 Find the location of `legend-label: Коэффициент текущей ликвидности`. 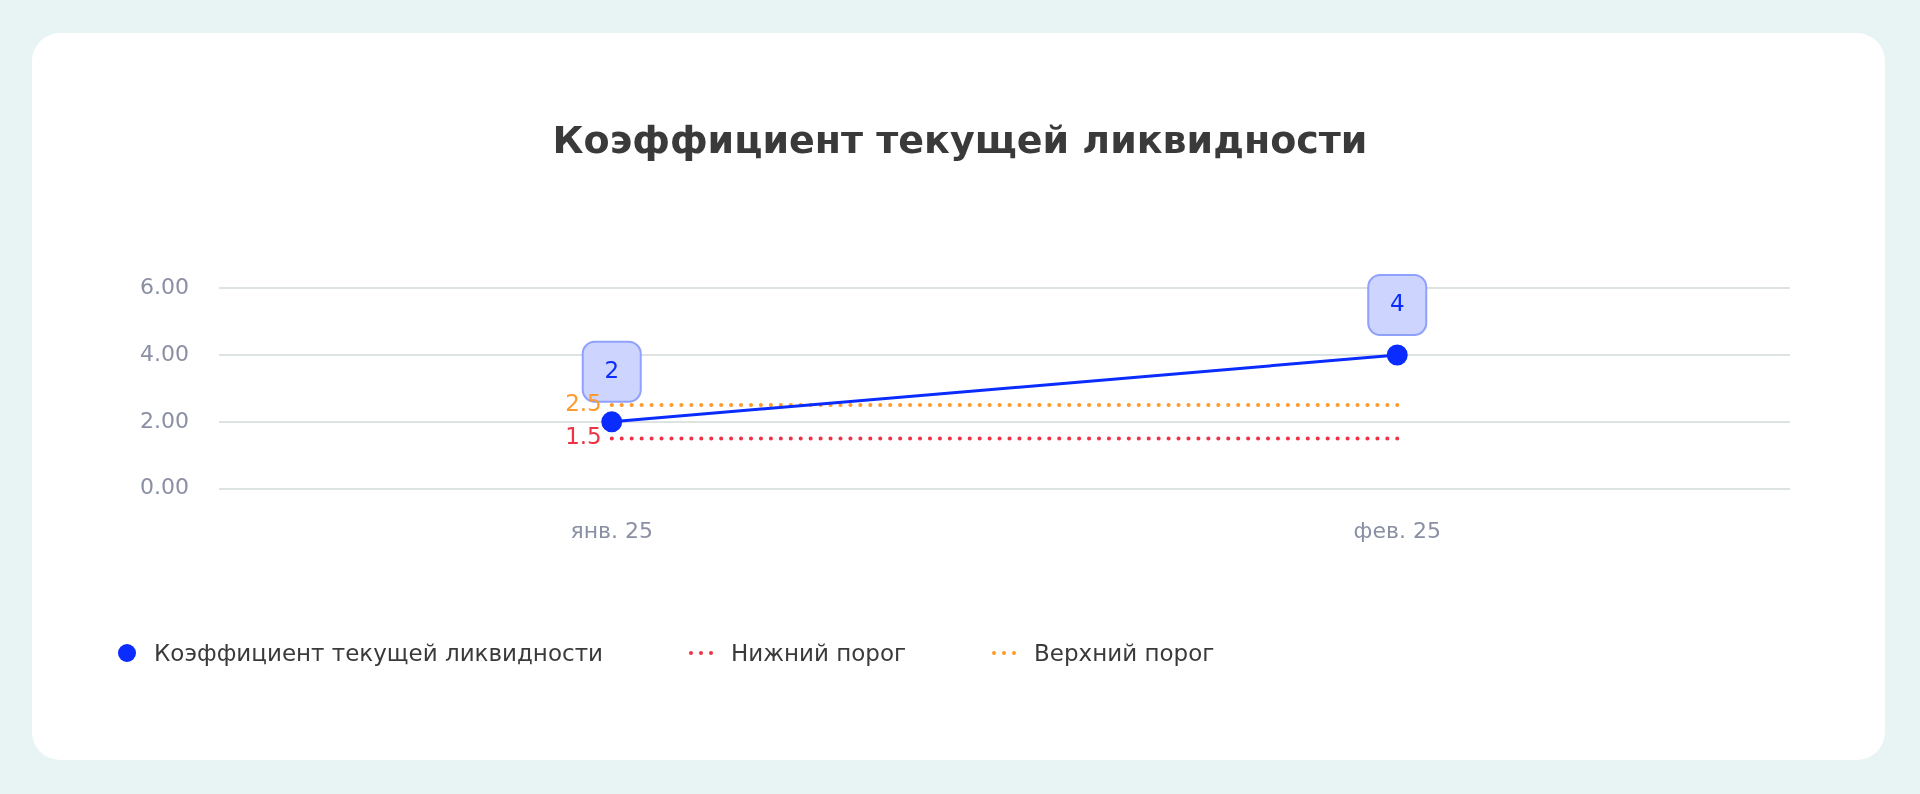

legend-label: Коэффициент текущей ликвидности is located at coordinates (378, 653).